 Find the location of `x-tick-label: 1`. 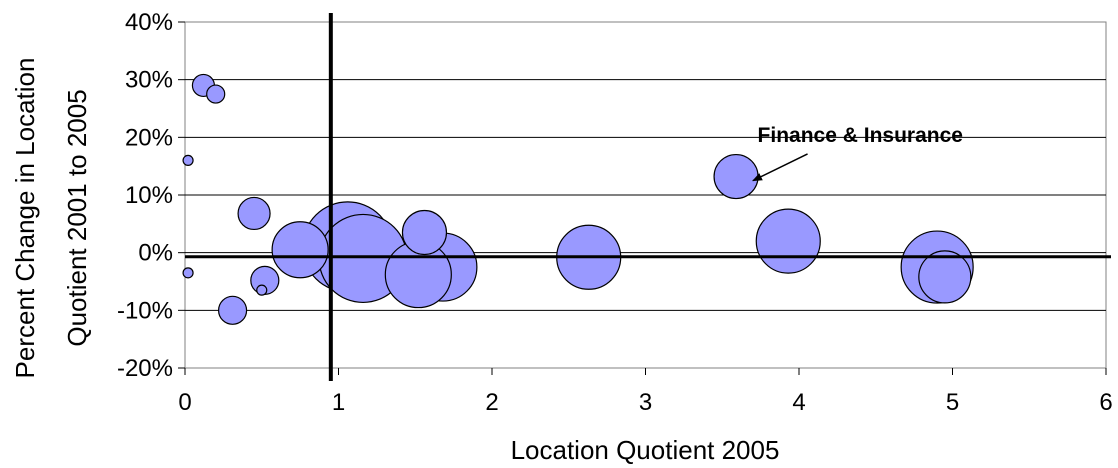

x-tick-label: 1 is located at coordinates (338, 402).